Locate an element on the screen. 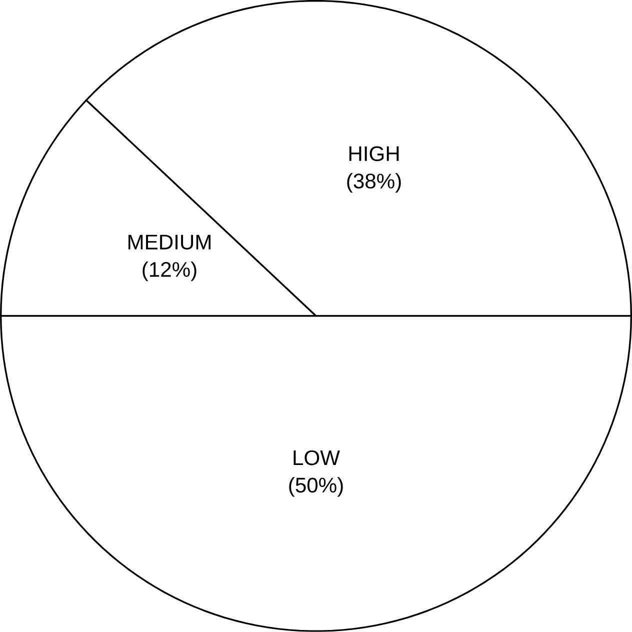  slice-label: LOW is located at coordinates (317, 458).